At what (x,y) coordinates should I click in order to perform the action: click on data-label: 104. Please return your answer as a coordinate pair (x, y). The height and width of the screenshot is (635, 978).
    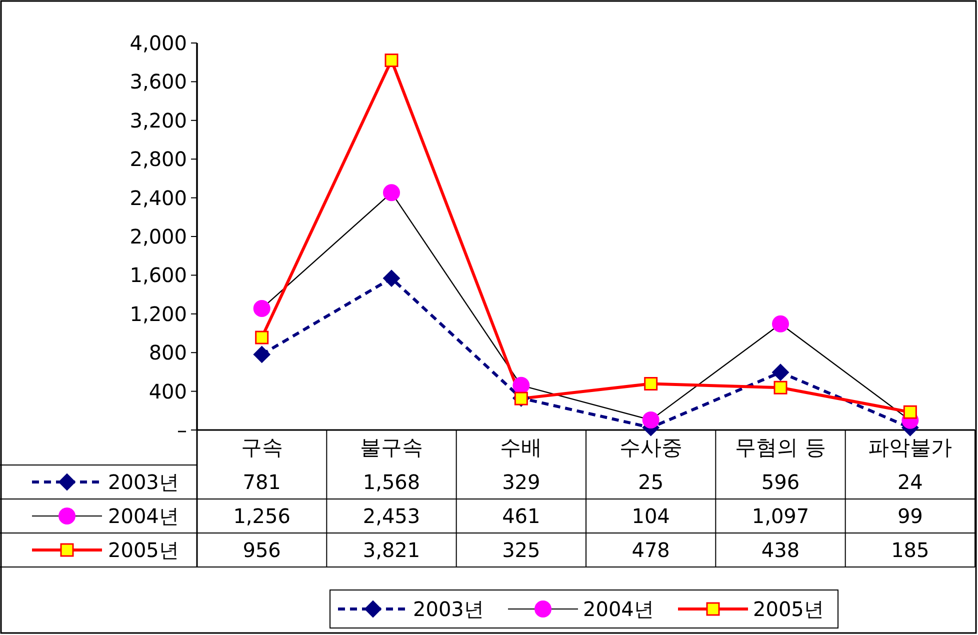
    Looking at the image, I should click on (651, 516).